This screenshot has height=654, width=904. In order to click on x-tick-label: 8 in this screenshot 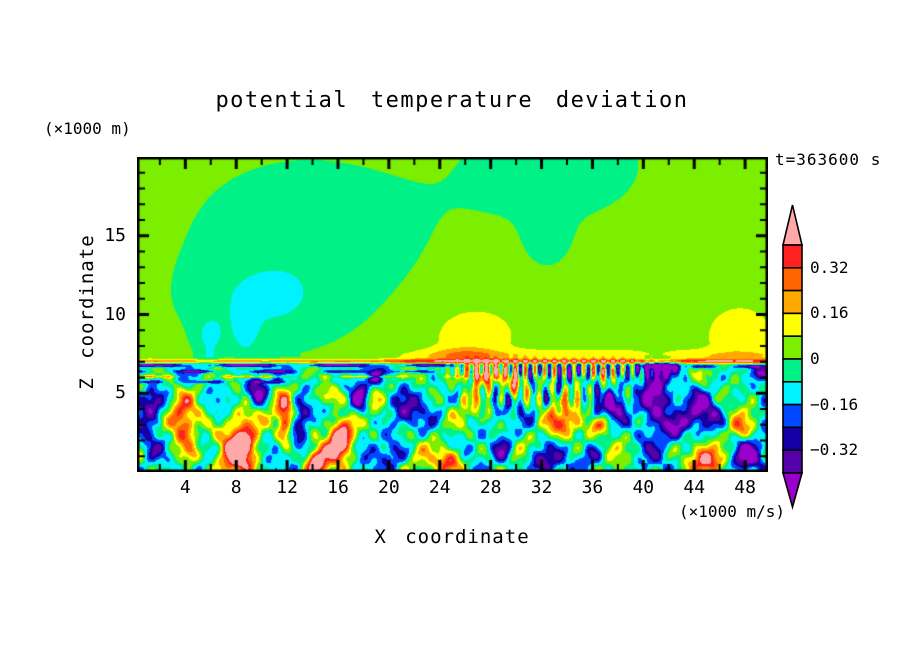, I will do `click(236, 487)`.